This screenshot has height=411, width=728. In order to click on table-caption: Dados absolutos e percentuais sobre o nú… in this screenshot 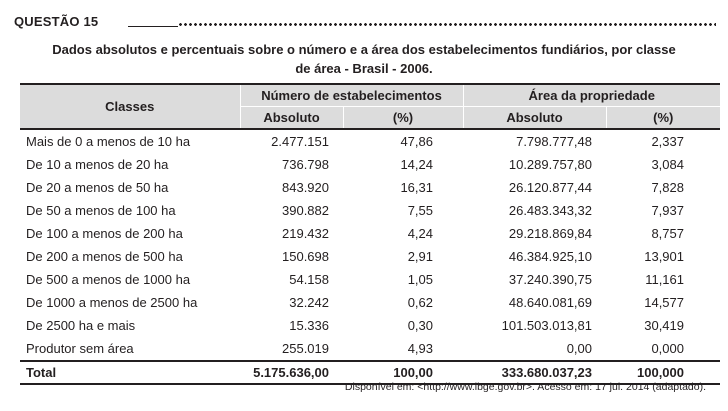, I will do `click(364, 59)`.